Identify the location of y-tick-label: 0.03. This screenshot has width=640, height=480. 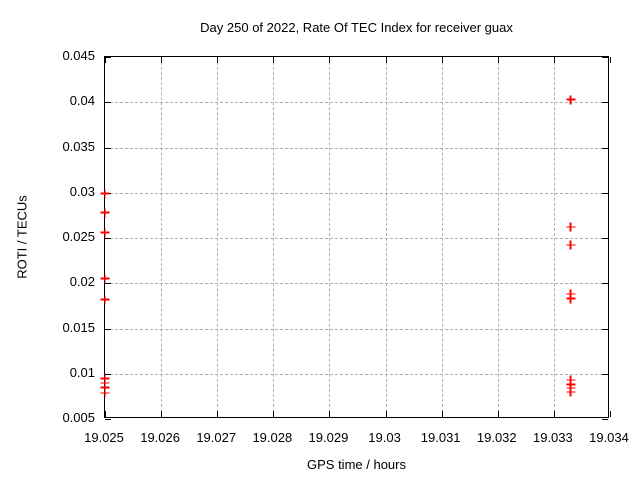
(82, 191).